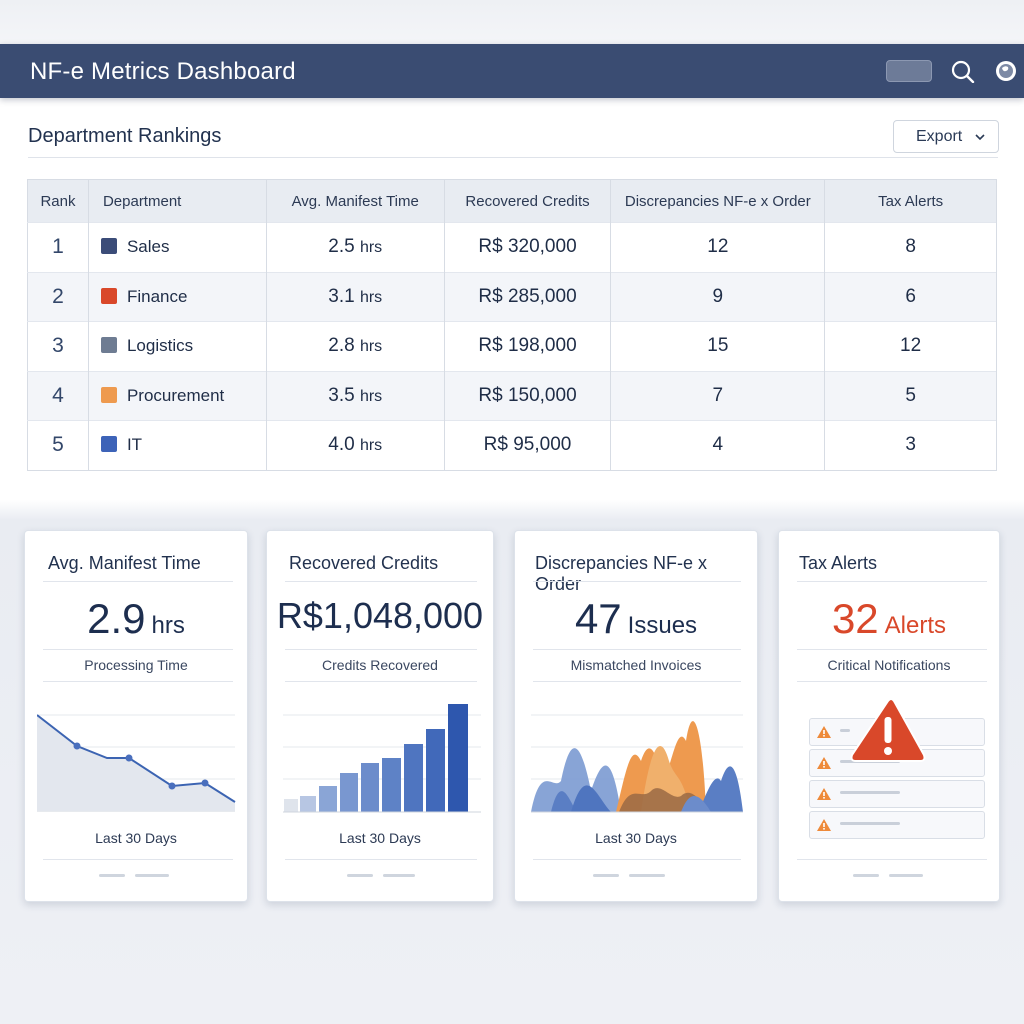  What do you see at coordinates (718, 445) in the screenshot?
I see `discrepancies-cell: 4` at bounding box center [718, 445].